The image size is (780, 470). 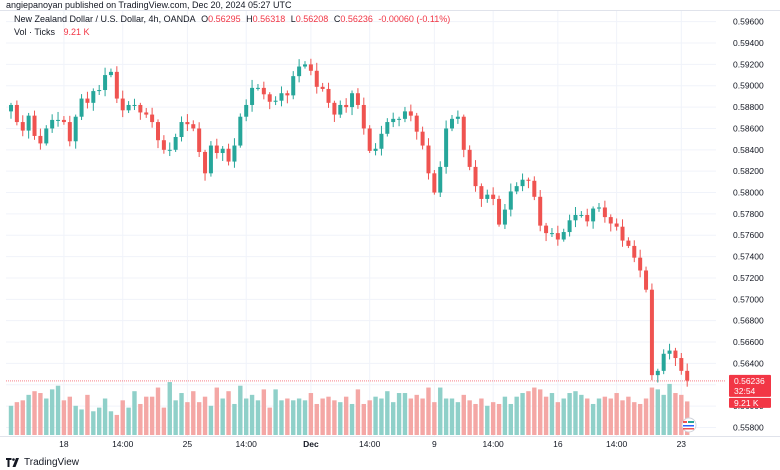 What do you see at coordinates (748, 150) in the screenshot?
I see `price-tick-label: 0.58400` at bounding box center [748, 150].